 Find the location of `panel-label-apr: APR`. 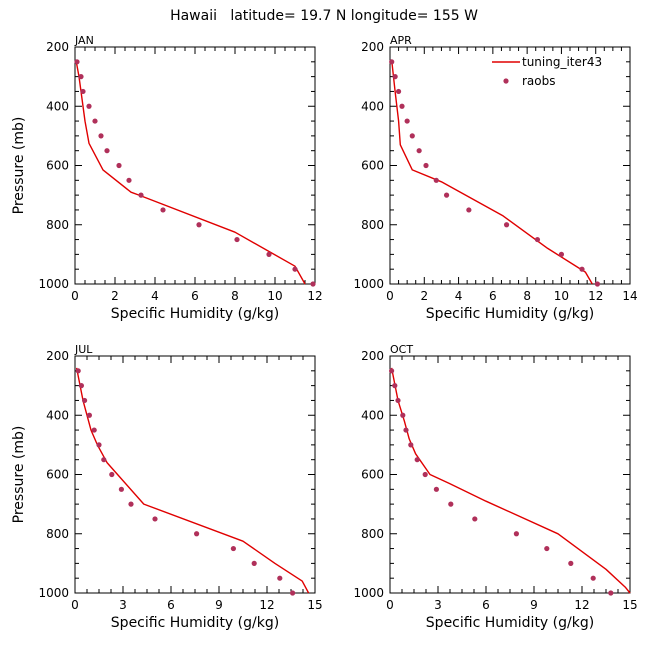

panel-label-apr: APR is located at coordinates (401, 40).